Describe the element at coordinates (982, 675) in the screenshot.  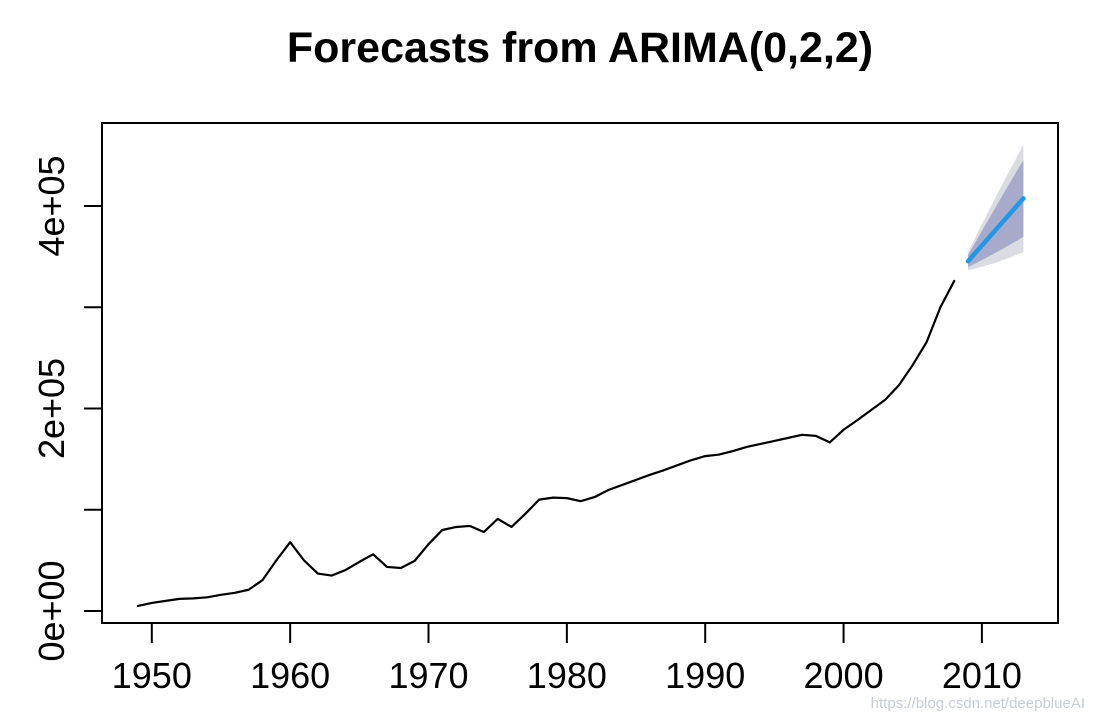
I see `x-axis-tick-label: 2010` at that location.